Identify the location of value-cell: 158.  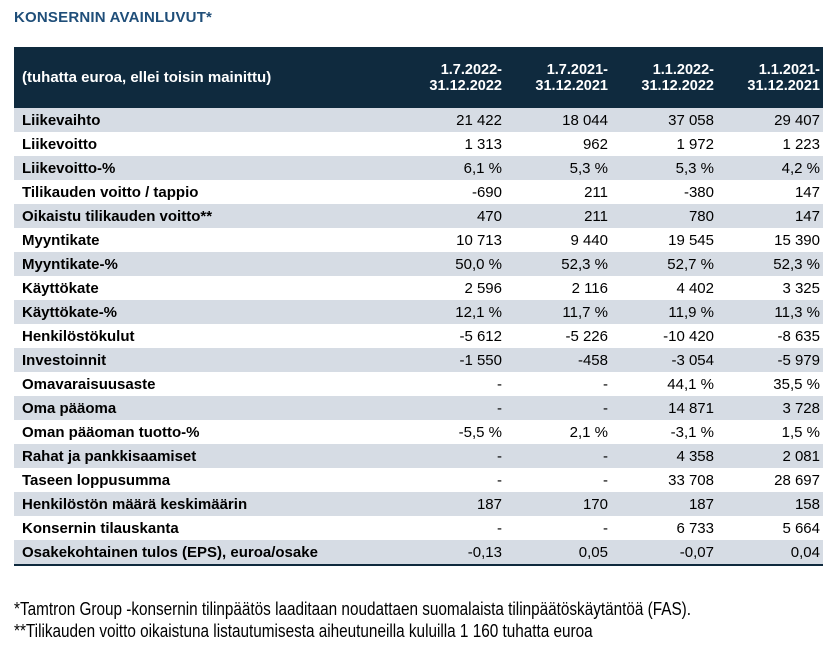
(807, 504).